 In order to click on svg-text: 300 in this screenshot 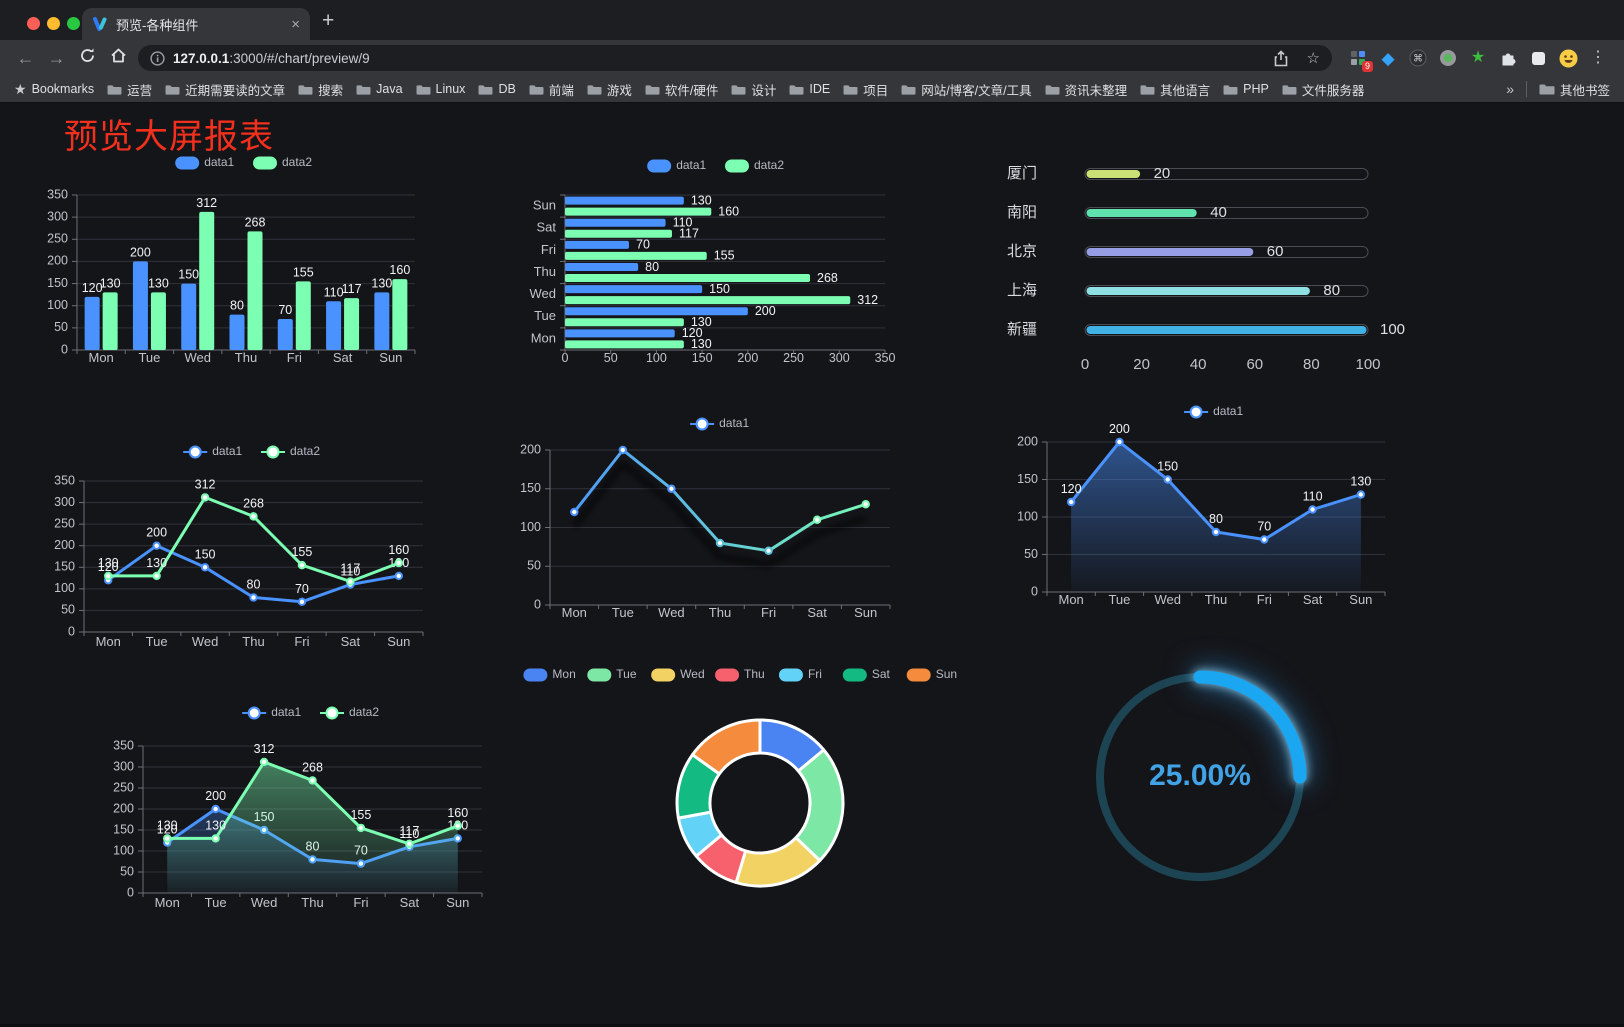, I will do `click(57, 216)`.